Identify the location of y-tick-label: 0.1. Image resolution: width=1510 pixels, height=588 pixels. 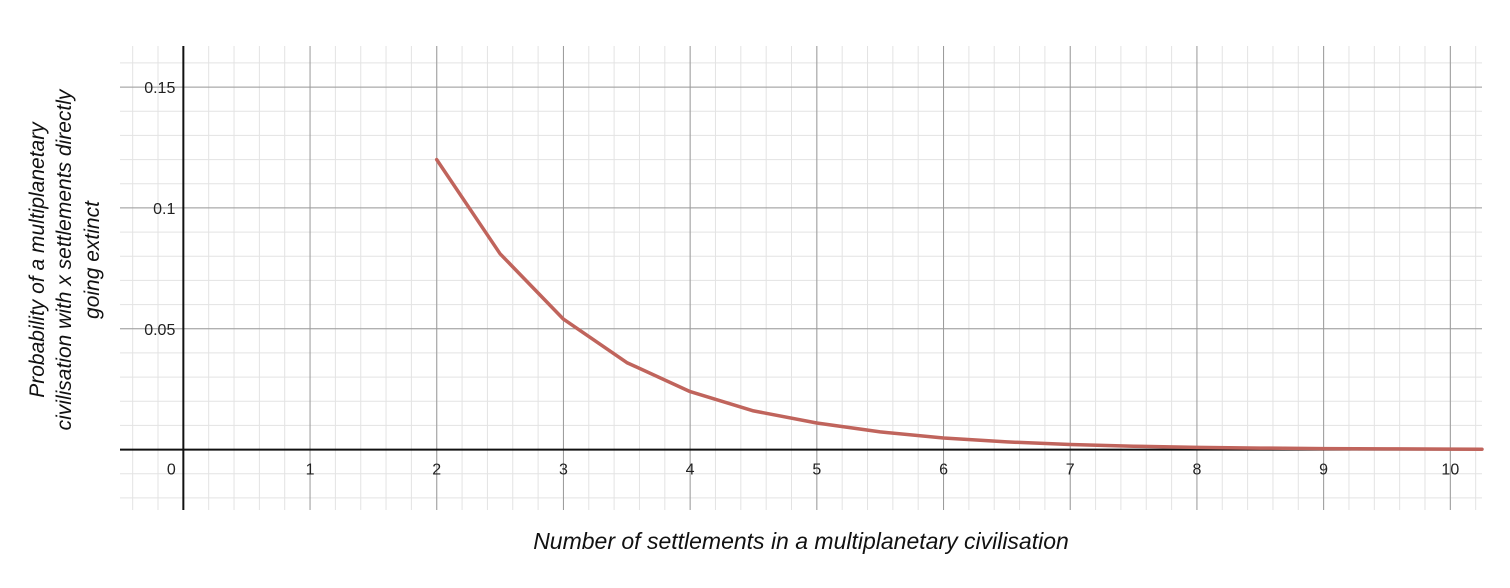
(164, 209).